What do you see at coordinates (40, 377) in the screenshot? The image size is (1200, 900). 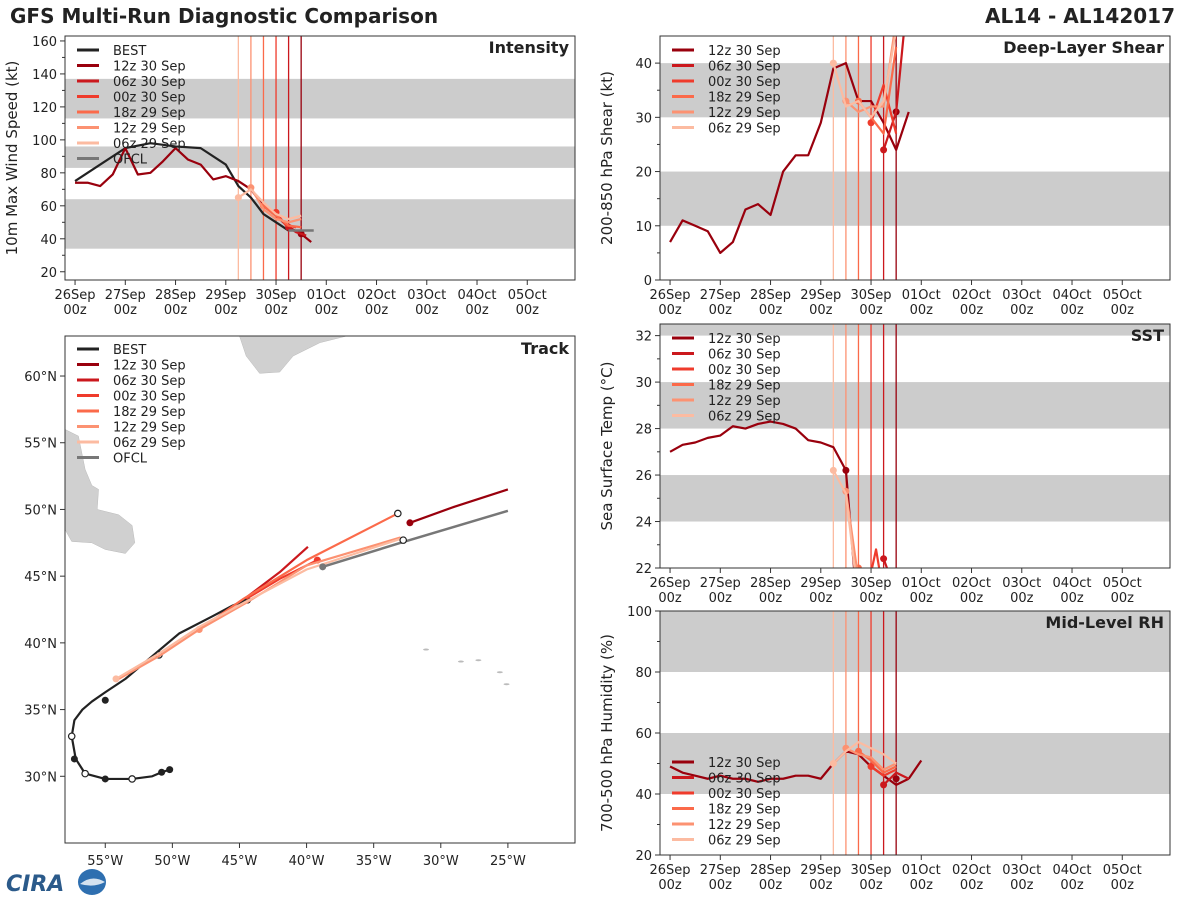 I see `y-tick-label: 60°N` at bounding box center [40, 377].